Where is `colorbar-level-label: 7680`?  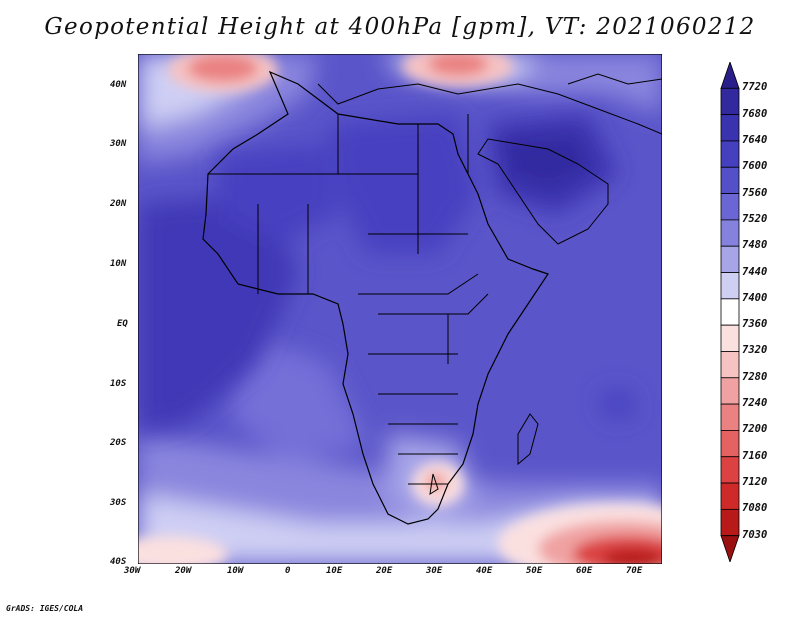
colorbar-level-label: 7680 is located at coordinates (755, 113).